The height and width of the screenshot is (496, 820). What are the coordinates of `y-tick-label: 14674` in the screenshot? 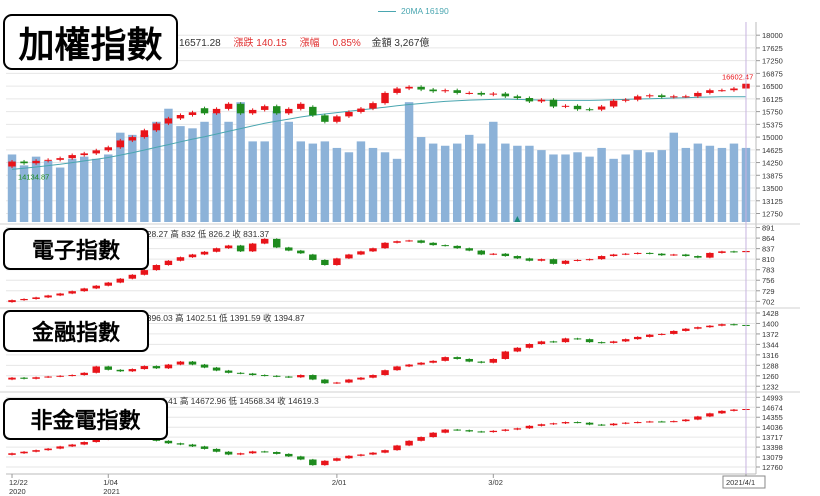 It's located at (772, 407).